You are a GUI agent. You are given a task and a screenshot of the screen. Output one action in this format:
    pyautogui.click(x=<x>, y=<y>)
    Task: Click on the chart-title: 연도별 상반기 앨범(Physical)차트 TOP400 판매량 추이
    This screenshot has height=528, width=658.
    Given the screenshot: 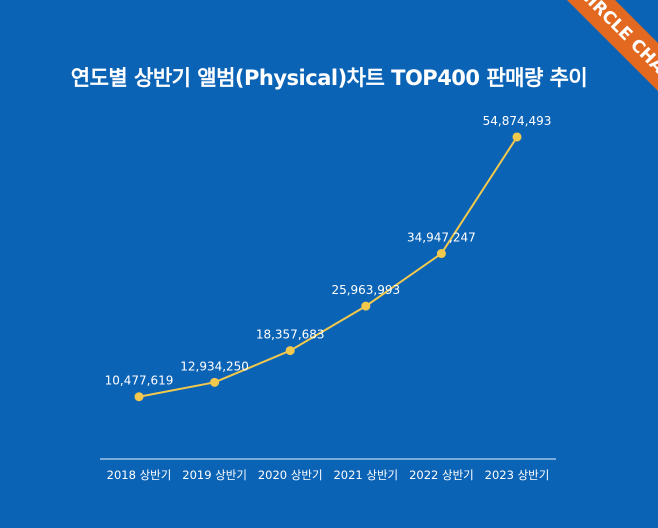 What is the action you would take?
    pyautogui.click(x=329, y=78)
    